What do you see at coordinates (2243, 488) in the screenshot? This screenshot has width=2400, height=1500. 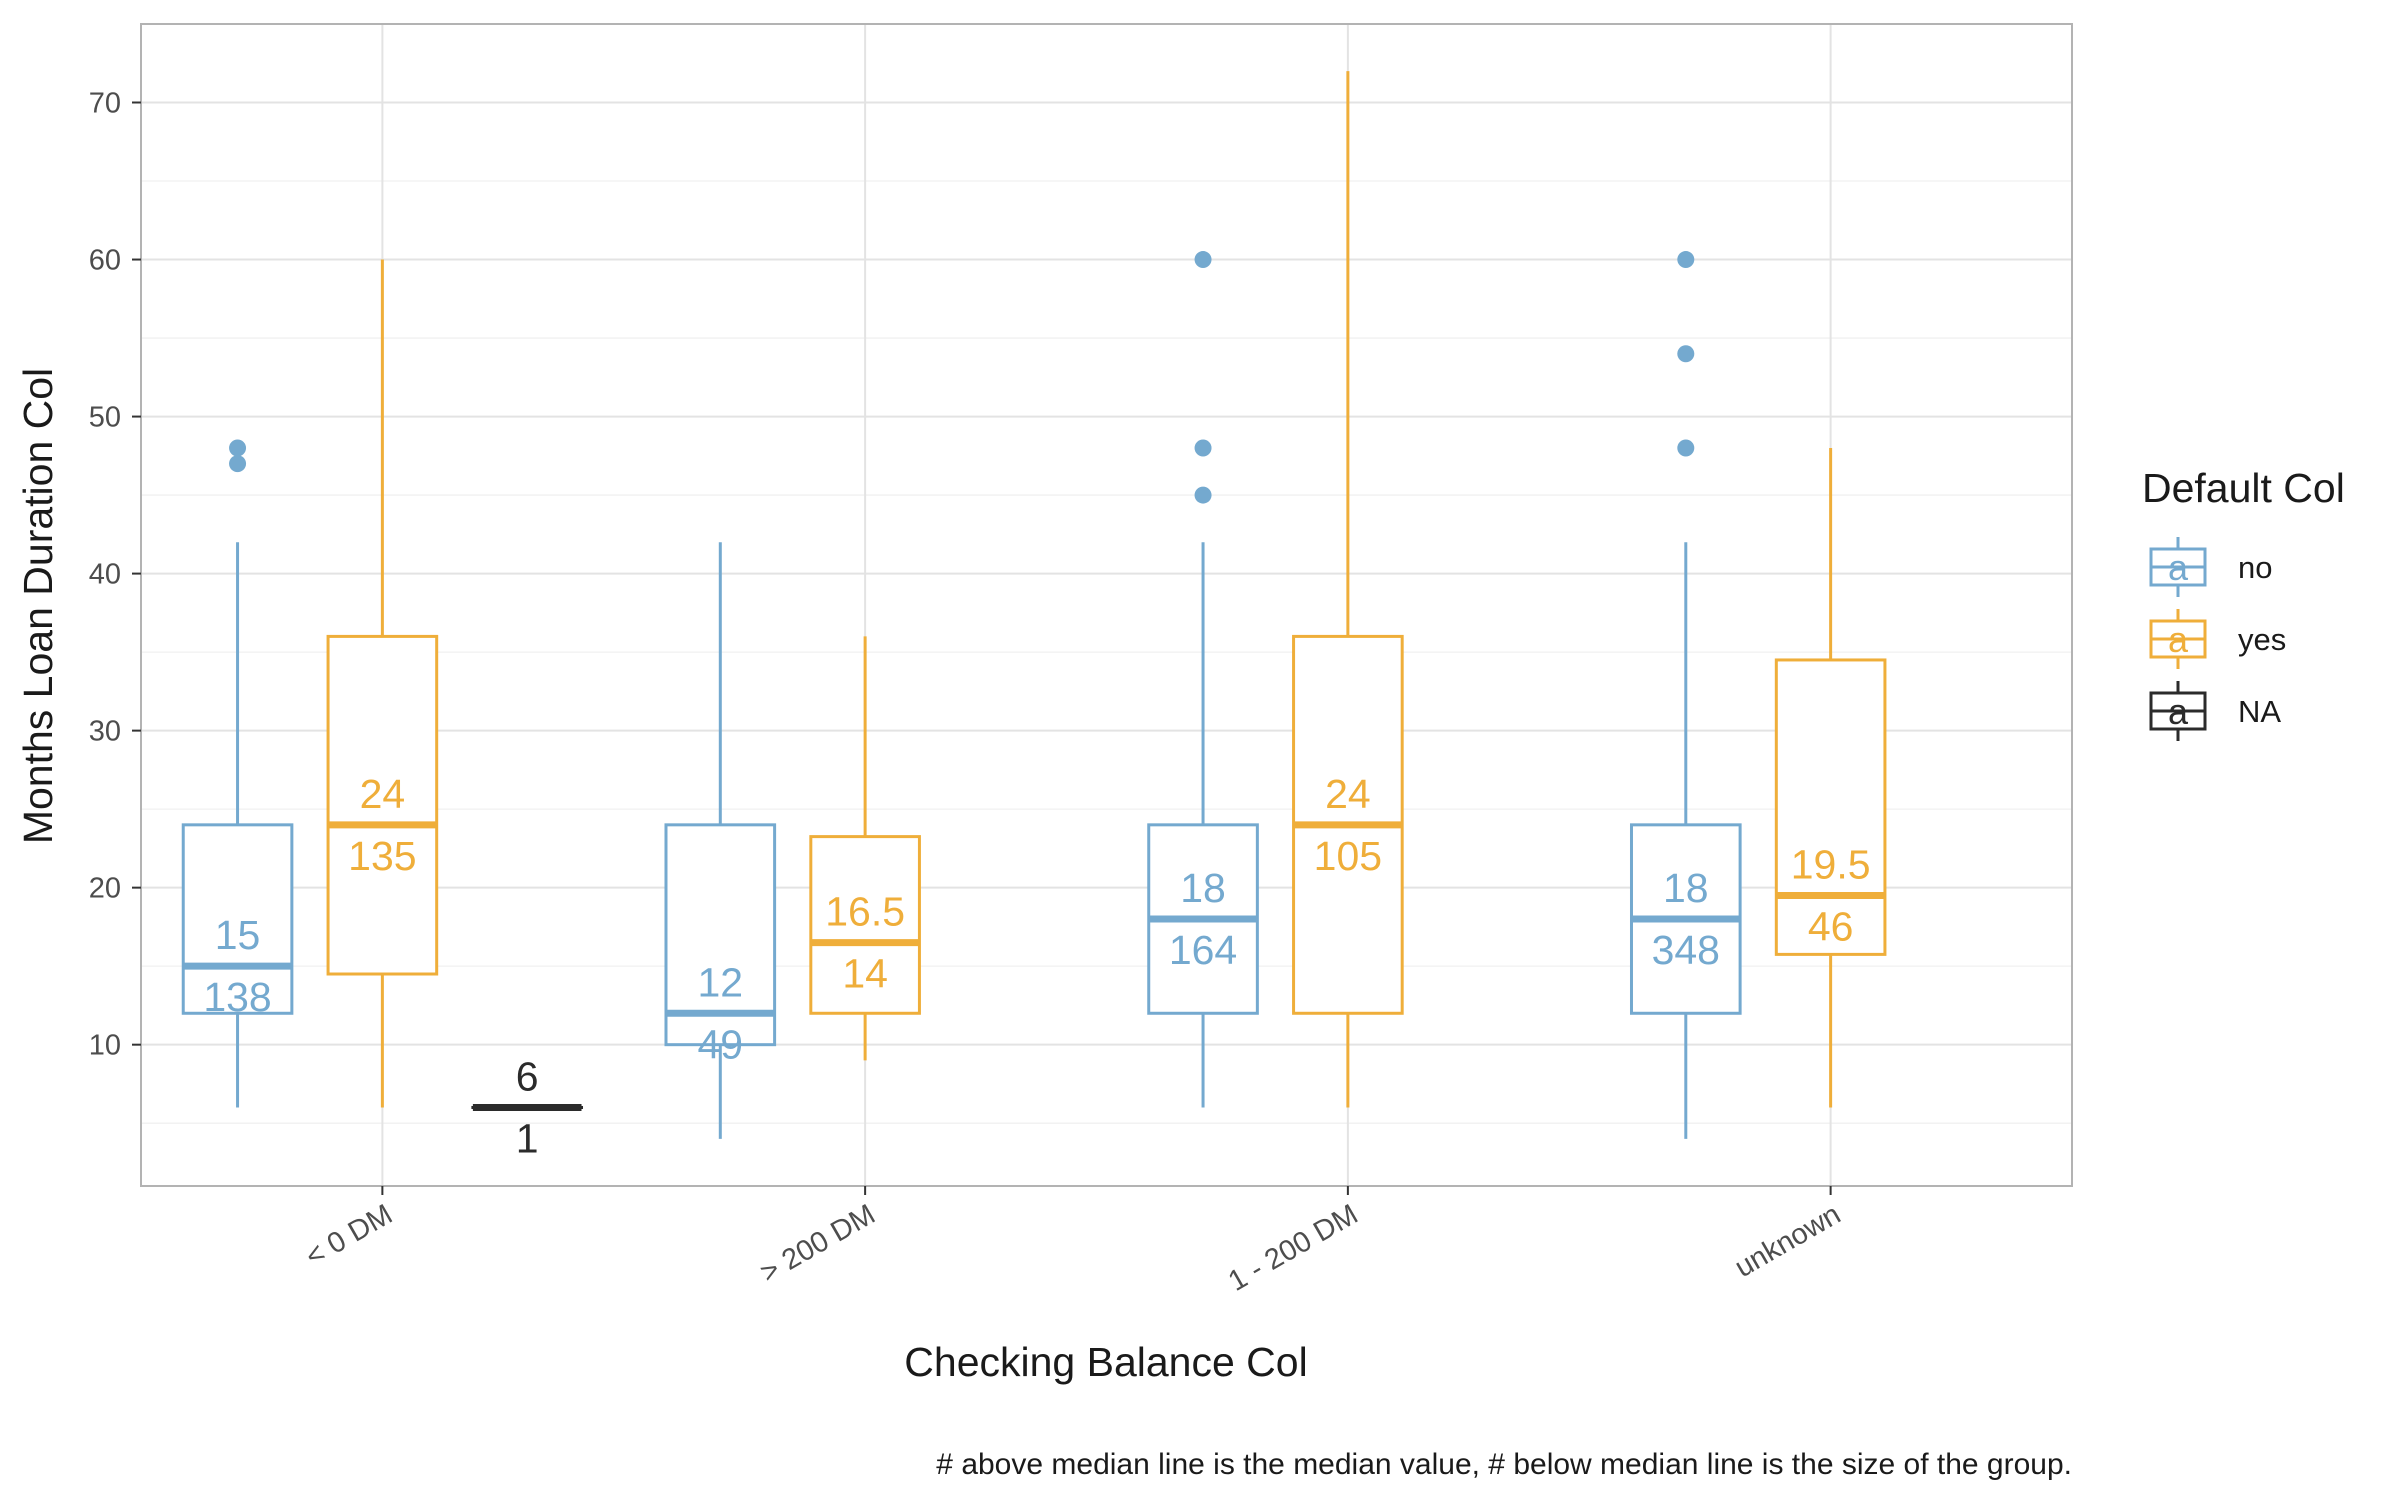 I see `legend-title: Default Col` at bounding box center [2243, 488].